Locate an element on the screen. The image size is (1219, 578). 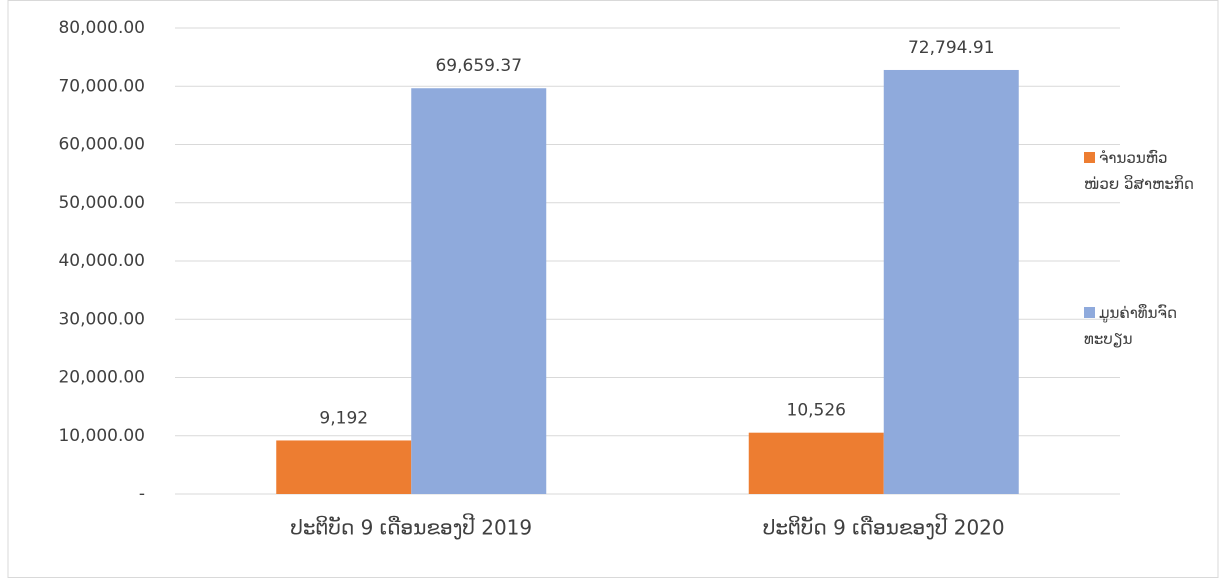
legend-item: ມູນຄ່າທຶນຈົດ ທະບຽນ is located at coordinates (1144, 326).